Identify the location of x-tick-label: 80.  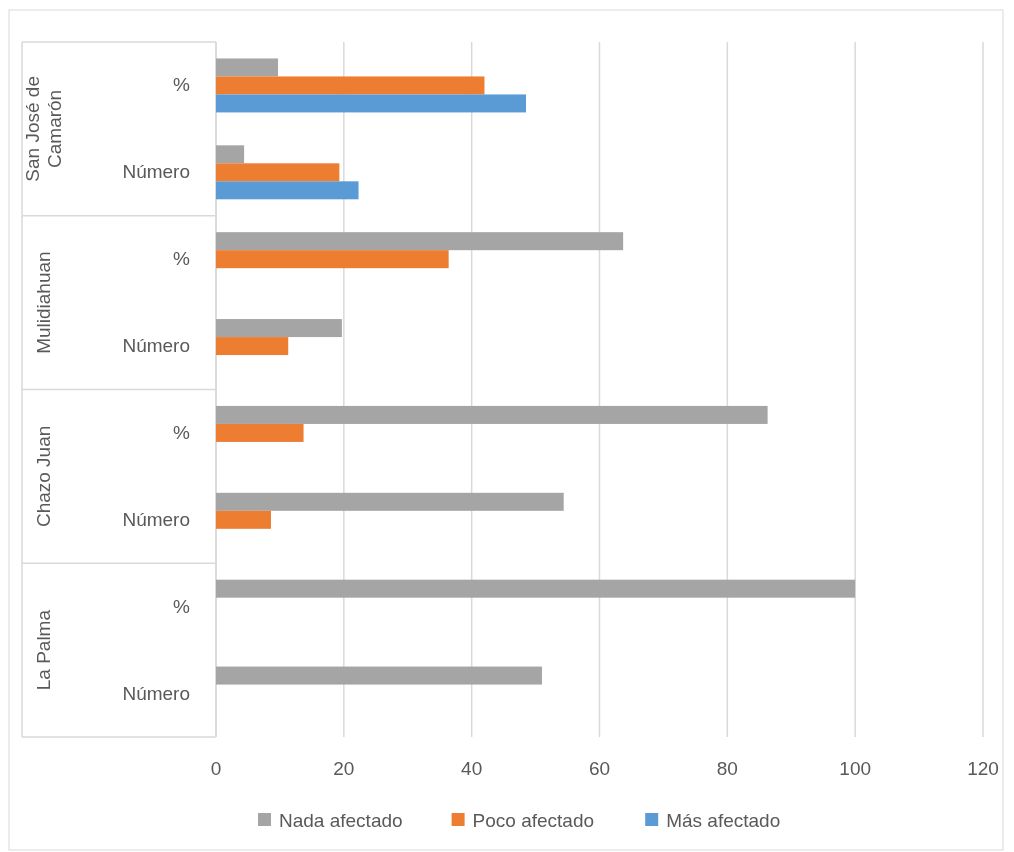
(727, 768).